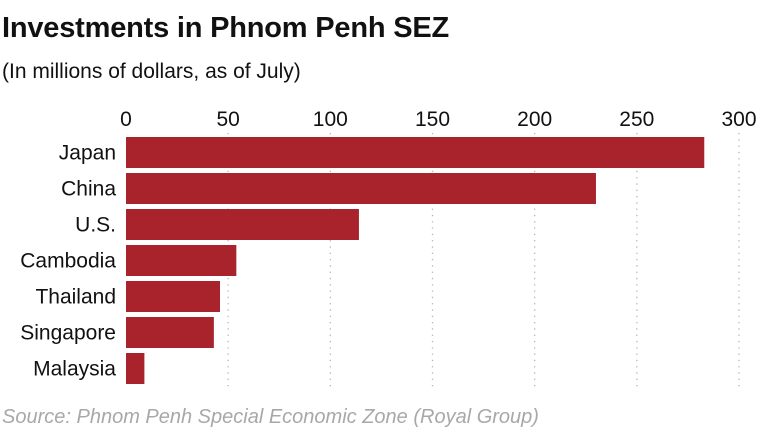 This screenshot has height=434, width=769. I want to click on category-label: Japan, so click(87, 153).